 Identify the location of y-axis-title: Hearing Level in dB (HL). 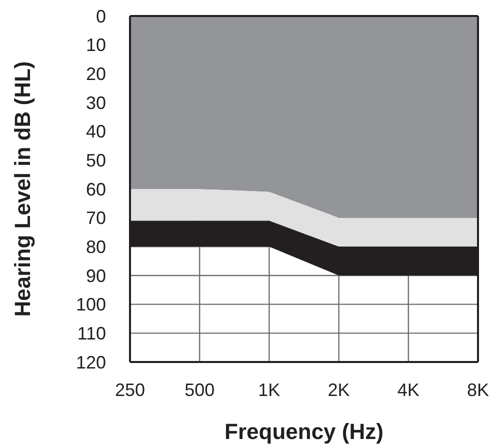
(22, 189).